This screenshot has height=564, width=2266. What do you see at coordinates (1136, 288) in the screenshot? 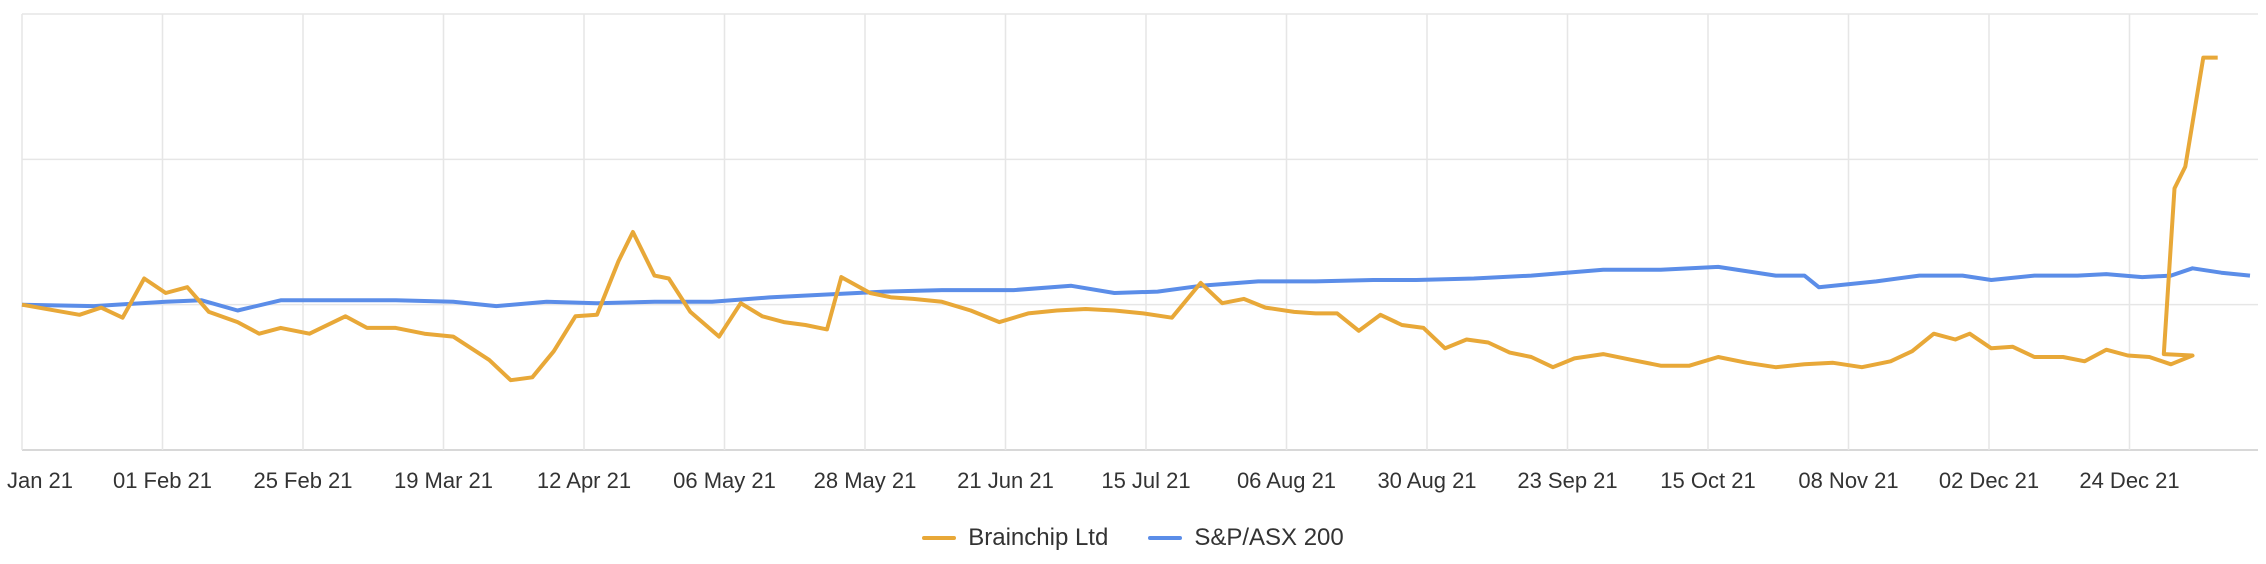
I see `series-line-asx200` at bounding box center [1136, 288].